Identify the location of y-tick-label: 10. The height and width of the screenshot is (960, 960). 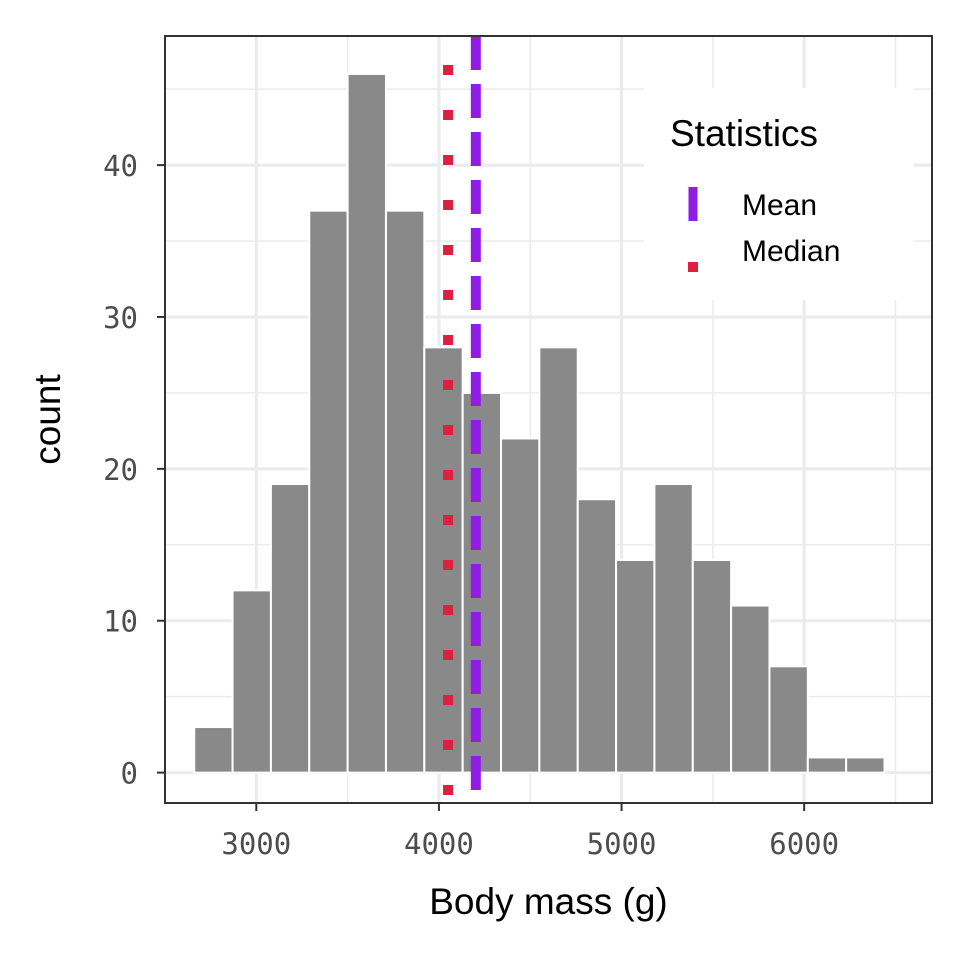
(120, 622).